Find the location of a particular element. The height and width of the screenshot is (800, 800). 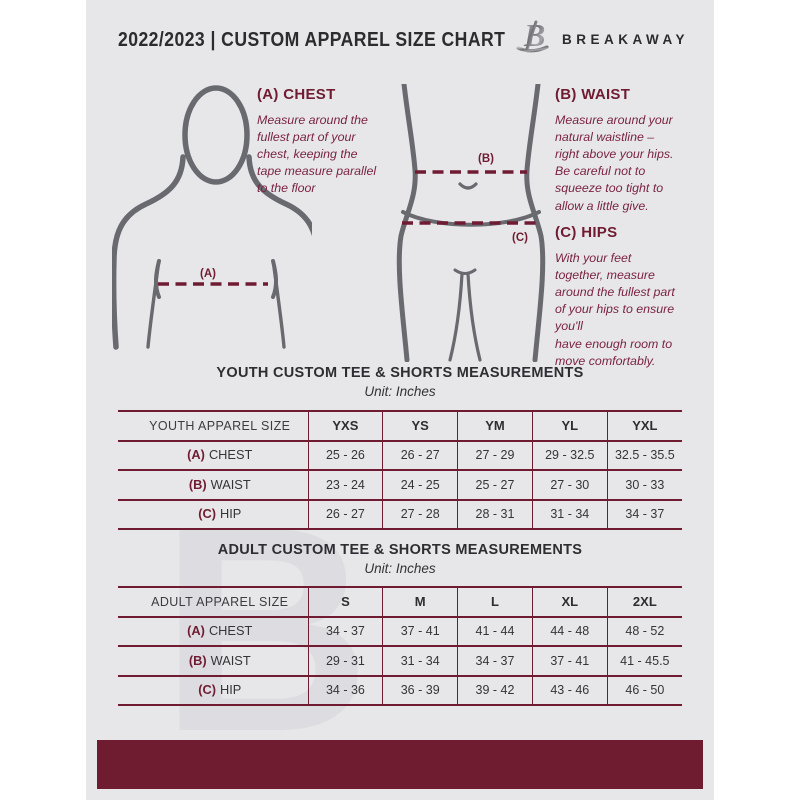

figure-right-side is located at coordinates (535, 223).